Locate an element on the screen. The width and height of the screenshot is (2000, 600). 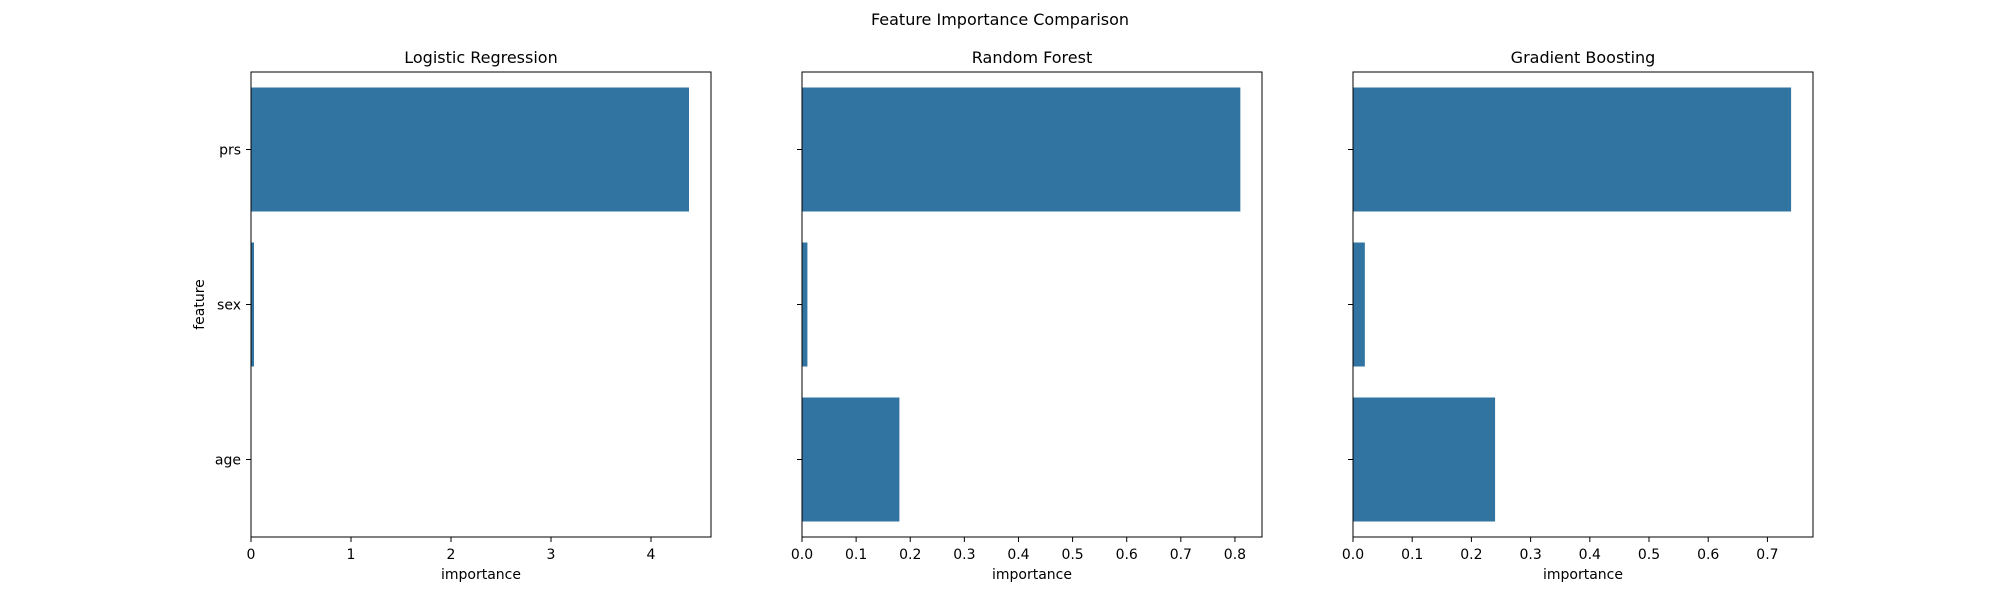
x-tick-label: 3 is located at coordinates (551, 555).